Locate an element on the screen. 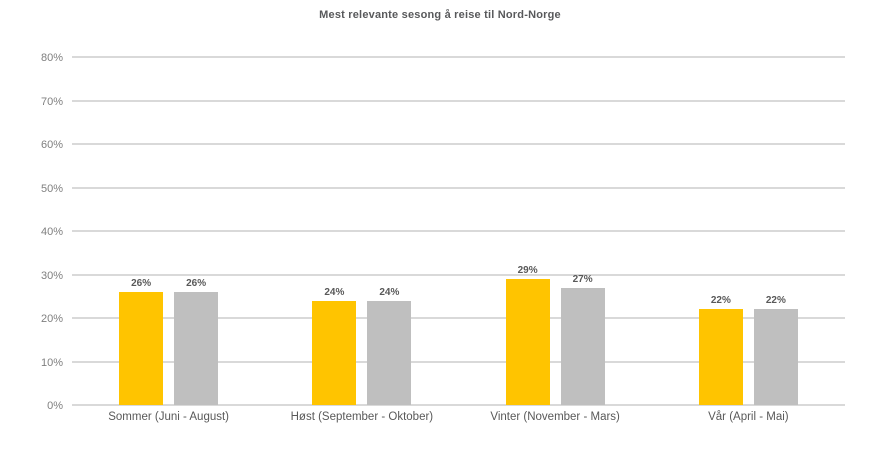 The width and height of the screenshot is (880, 454). gridline-50% is located at coordinates (458, 187).